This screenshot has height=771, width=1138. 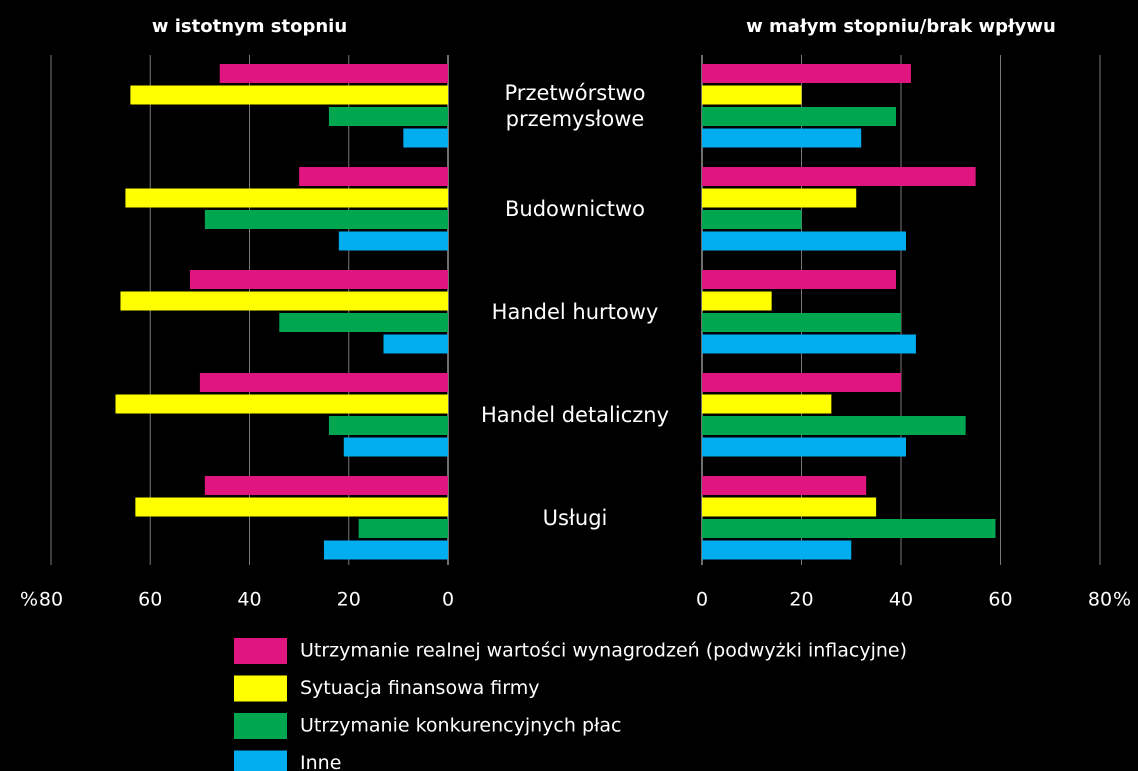 I want to click on legend-label: Inne, so click(x=320, y=761).